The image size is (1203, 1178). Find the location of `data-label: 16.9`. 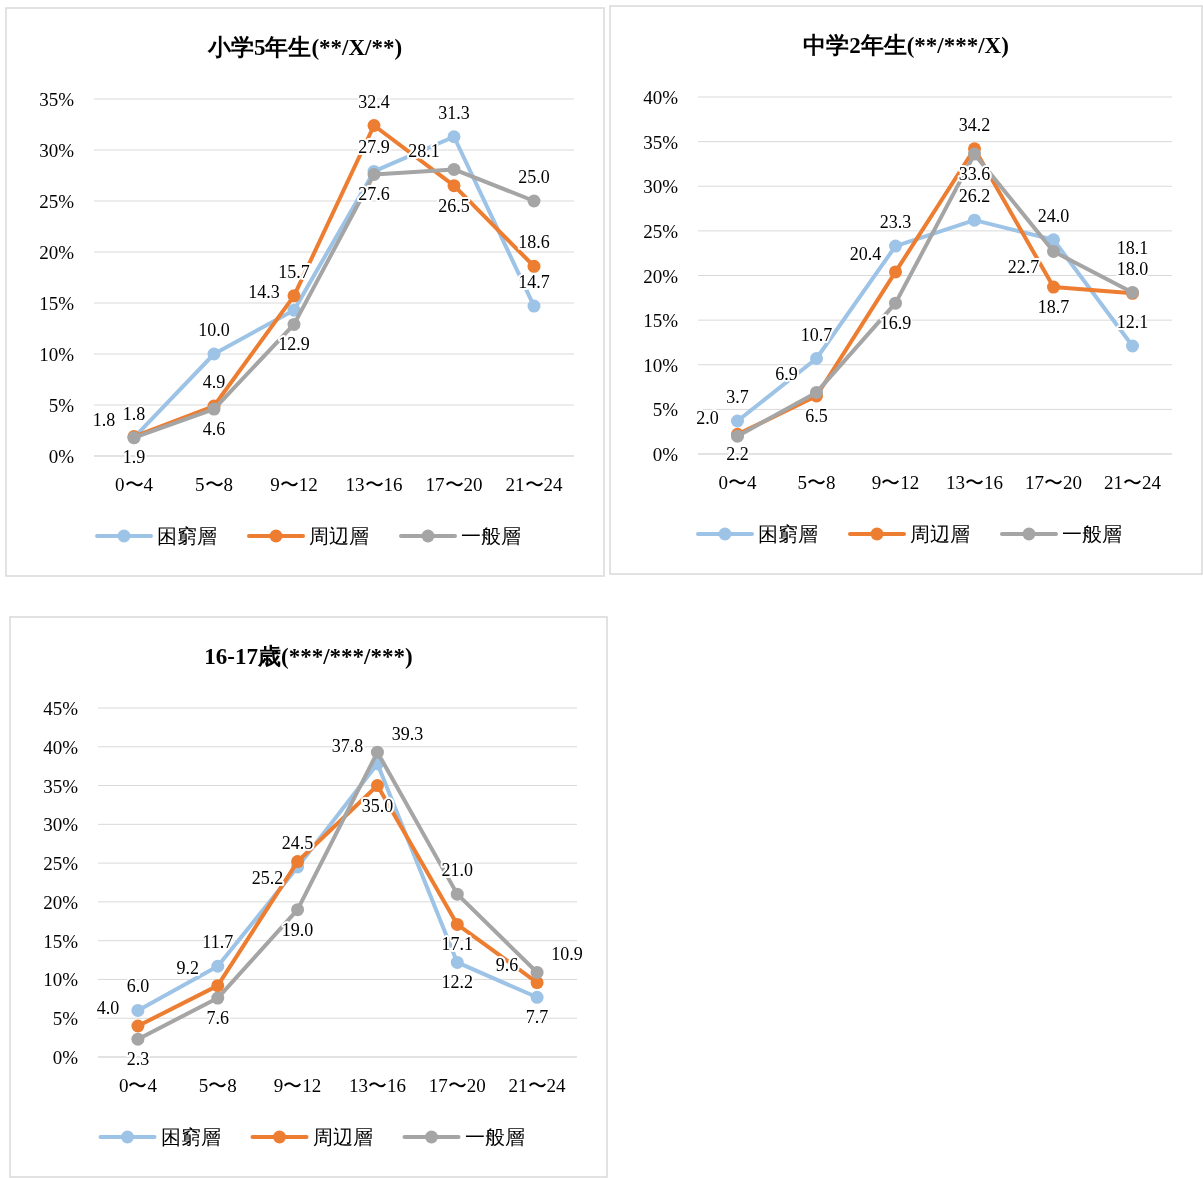

data-label: 16.9 is located at coordinates (895, 323).